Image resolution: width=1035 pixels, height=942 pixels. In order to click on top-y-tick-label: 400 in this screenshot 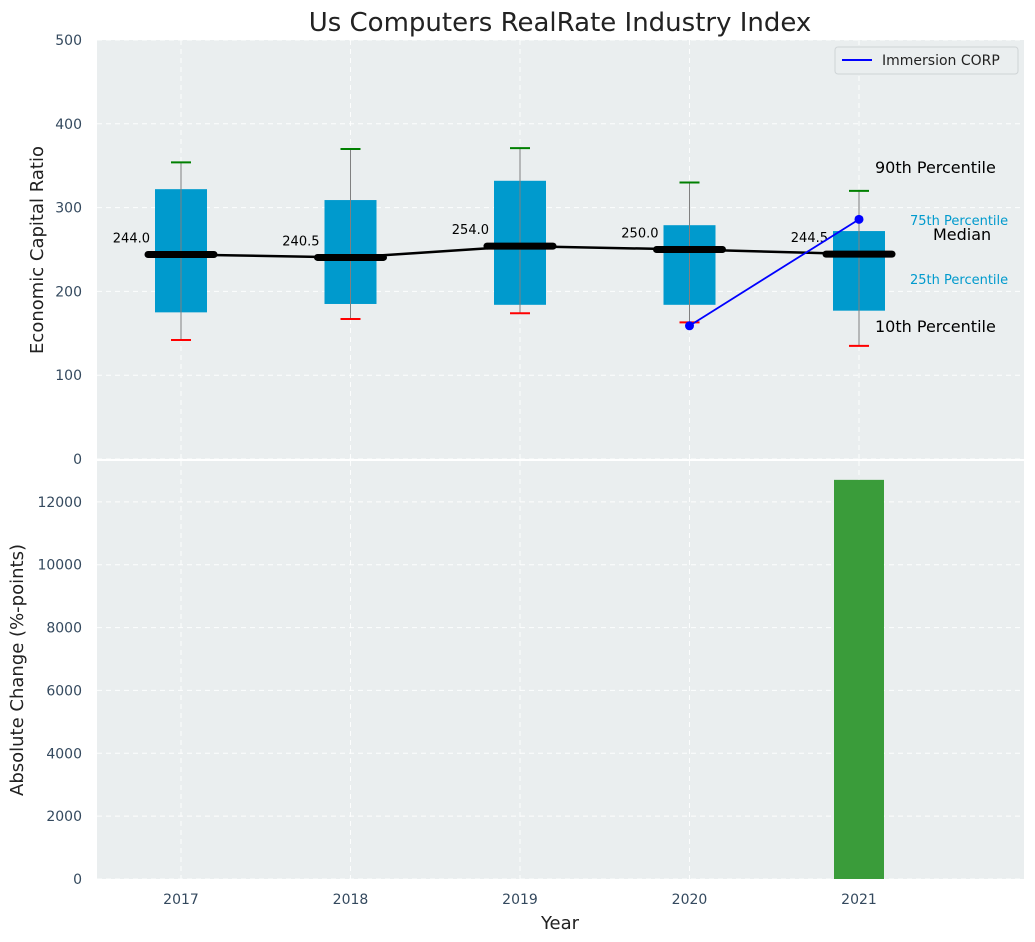, I will do `click(68, 125)`.